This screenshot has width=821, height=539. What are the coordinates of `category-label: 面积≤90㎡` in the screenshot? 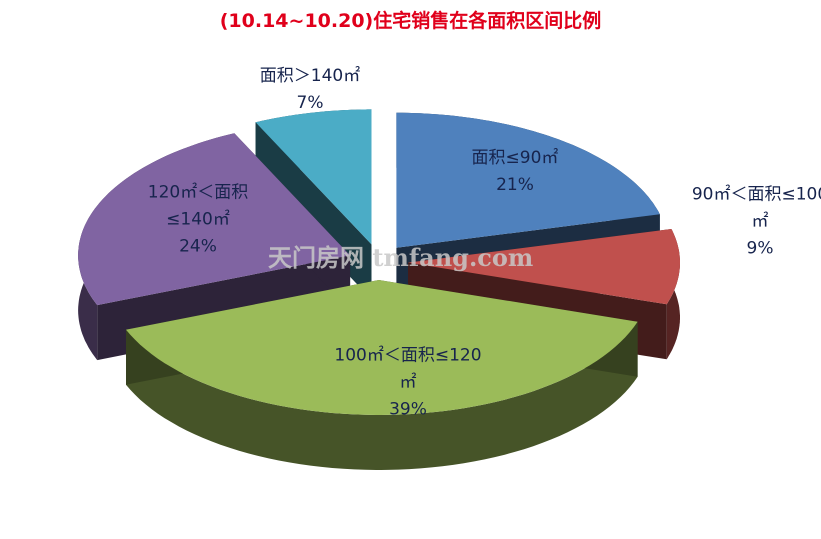 It's located at (515, 158).